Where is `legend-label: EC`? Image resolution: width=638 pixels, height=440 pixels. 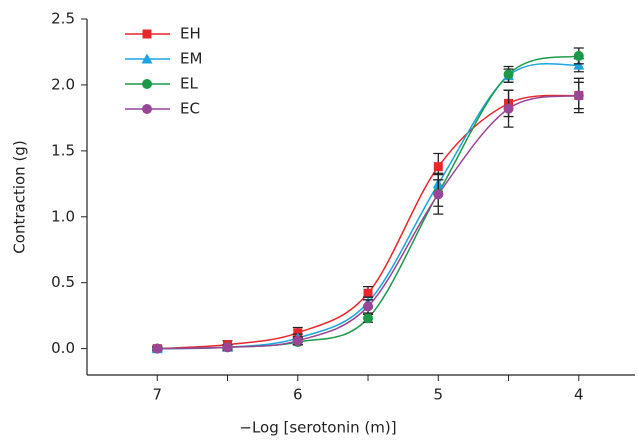
legend-label: EC is located at coordinates (190, 109).